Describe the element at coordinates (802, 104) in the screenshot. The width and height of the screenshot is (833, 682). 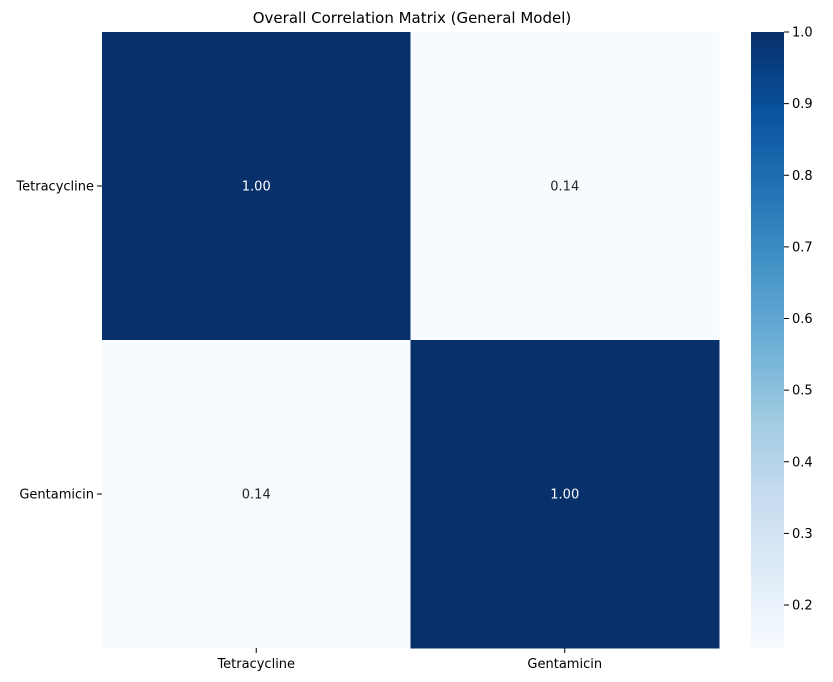
I see `colorbar-tick-label: 0.9` at that location.